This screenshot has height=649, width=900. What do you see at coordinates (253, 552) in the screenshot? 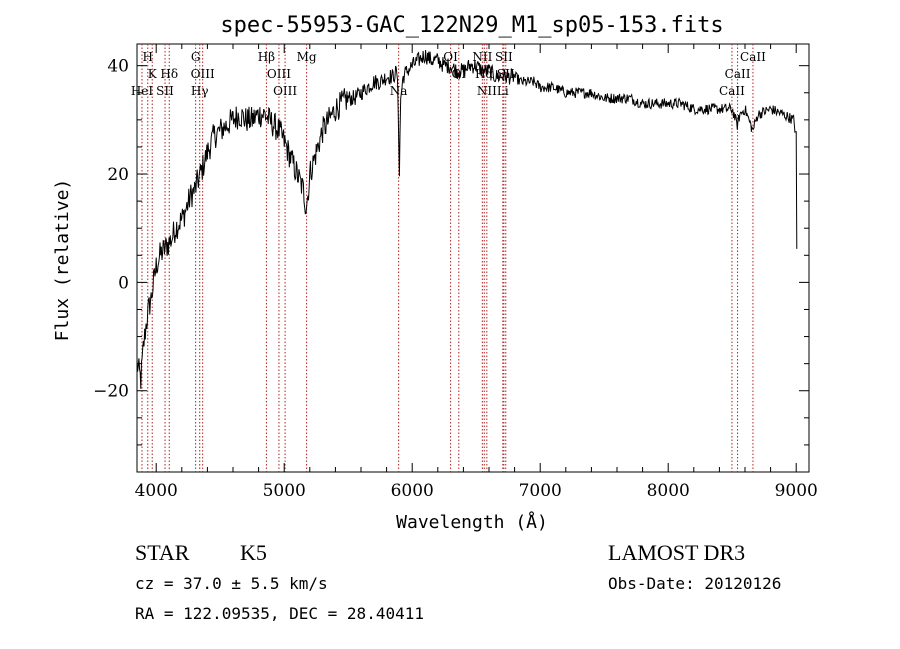
I see `object-subclass: K5` at bounding box center [253, 552].